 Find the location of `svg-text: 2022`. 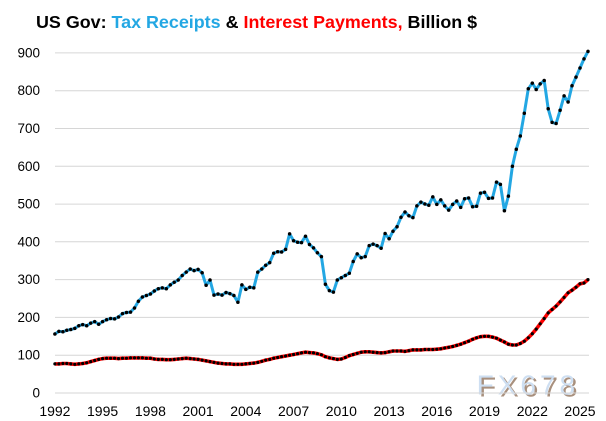

svg-text: 2022 is located at coordinates (532, 411).